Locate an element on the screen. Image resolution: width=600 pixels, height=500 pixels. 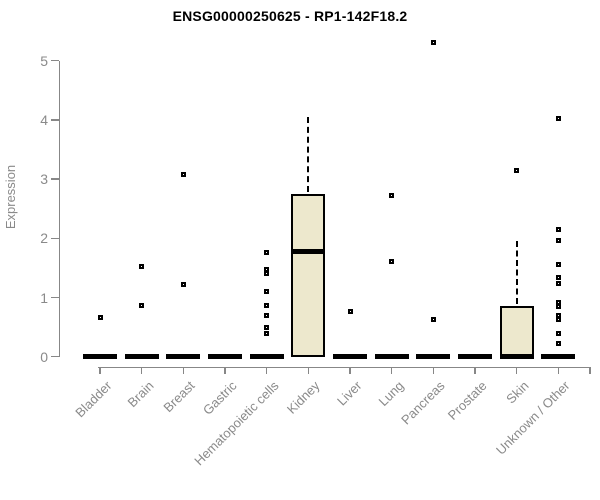
y-tick-label: 0 is located at coordinates (44, 356).